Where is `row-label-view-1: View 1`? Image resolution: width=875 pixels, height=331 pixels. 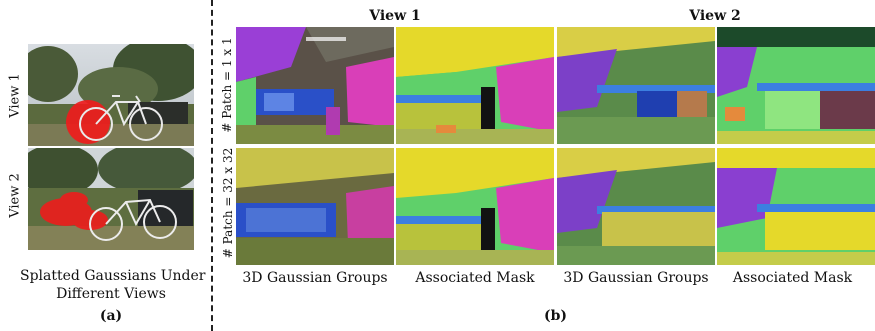
row-label-view-1: View 1 is located at coordinates (15, 95).